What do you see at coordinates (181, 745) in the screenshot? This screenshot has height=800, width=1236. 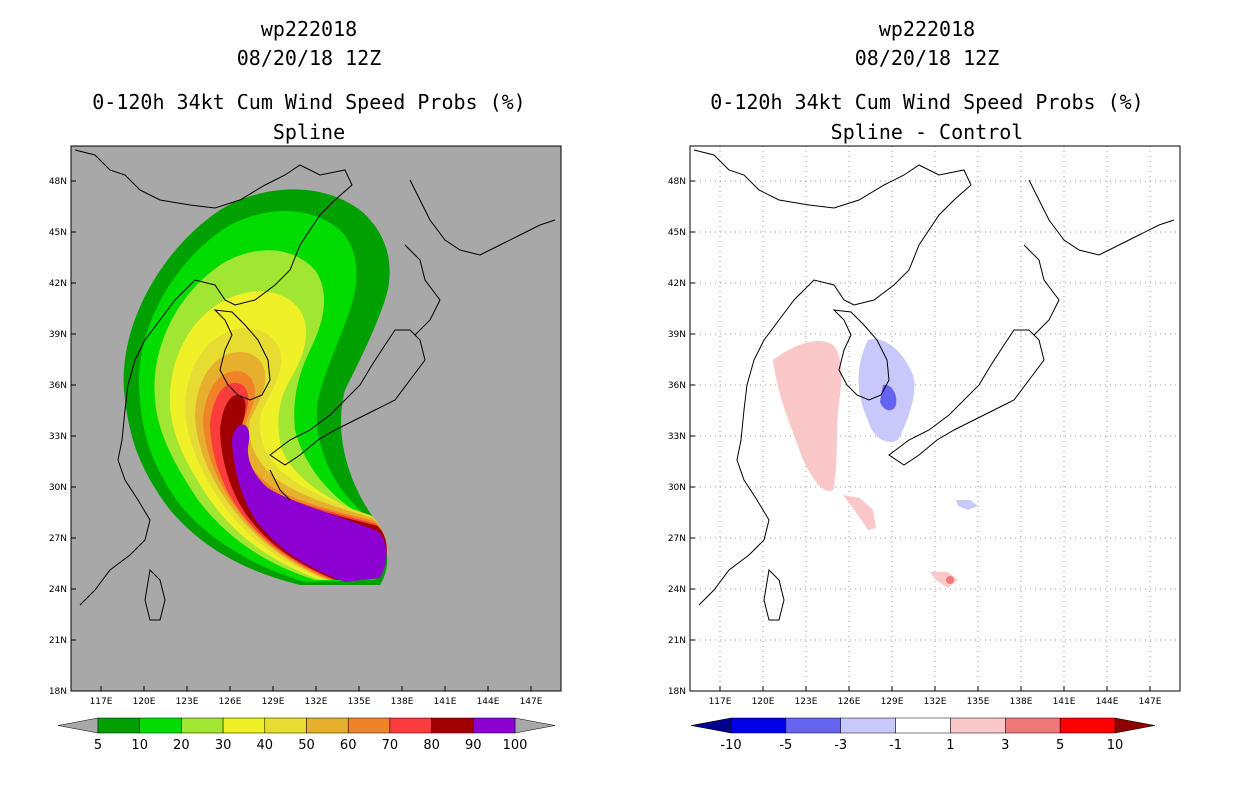 I see `colorbar-label: 20` at bounding box center [181, 745].